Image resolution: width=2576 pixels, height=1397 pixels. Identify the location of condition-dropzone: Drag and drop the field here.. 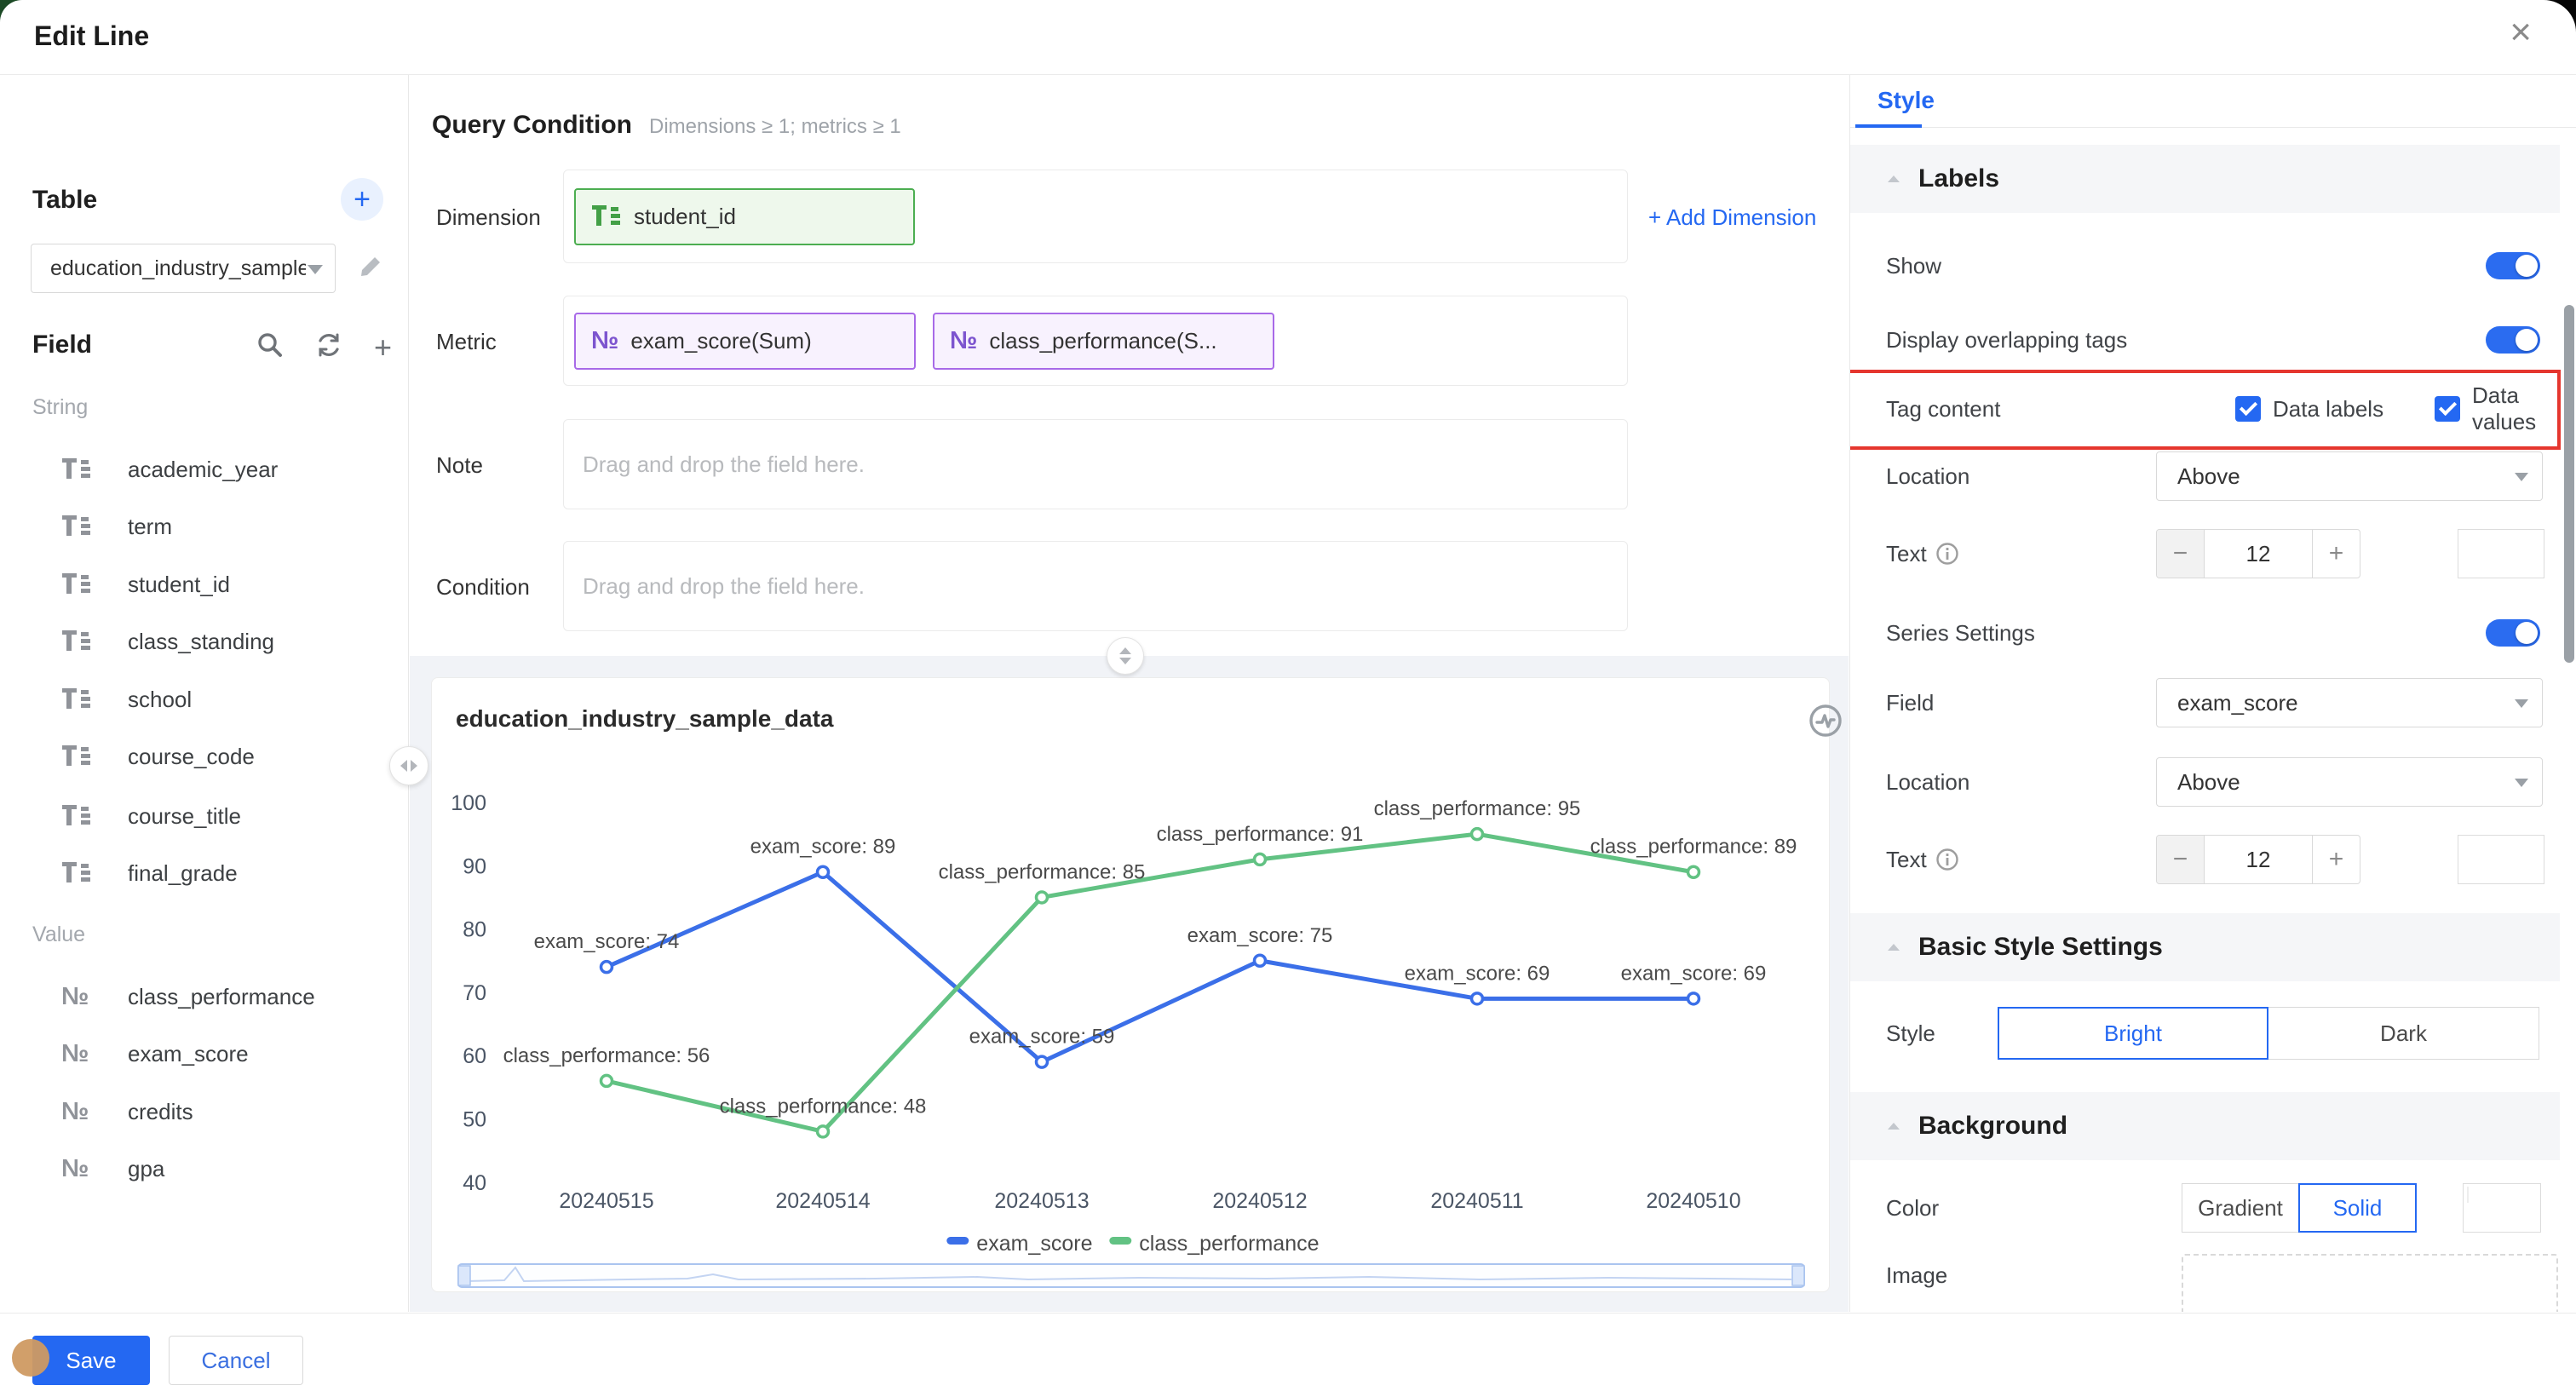
(1096, 586).